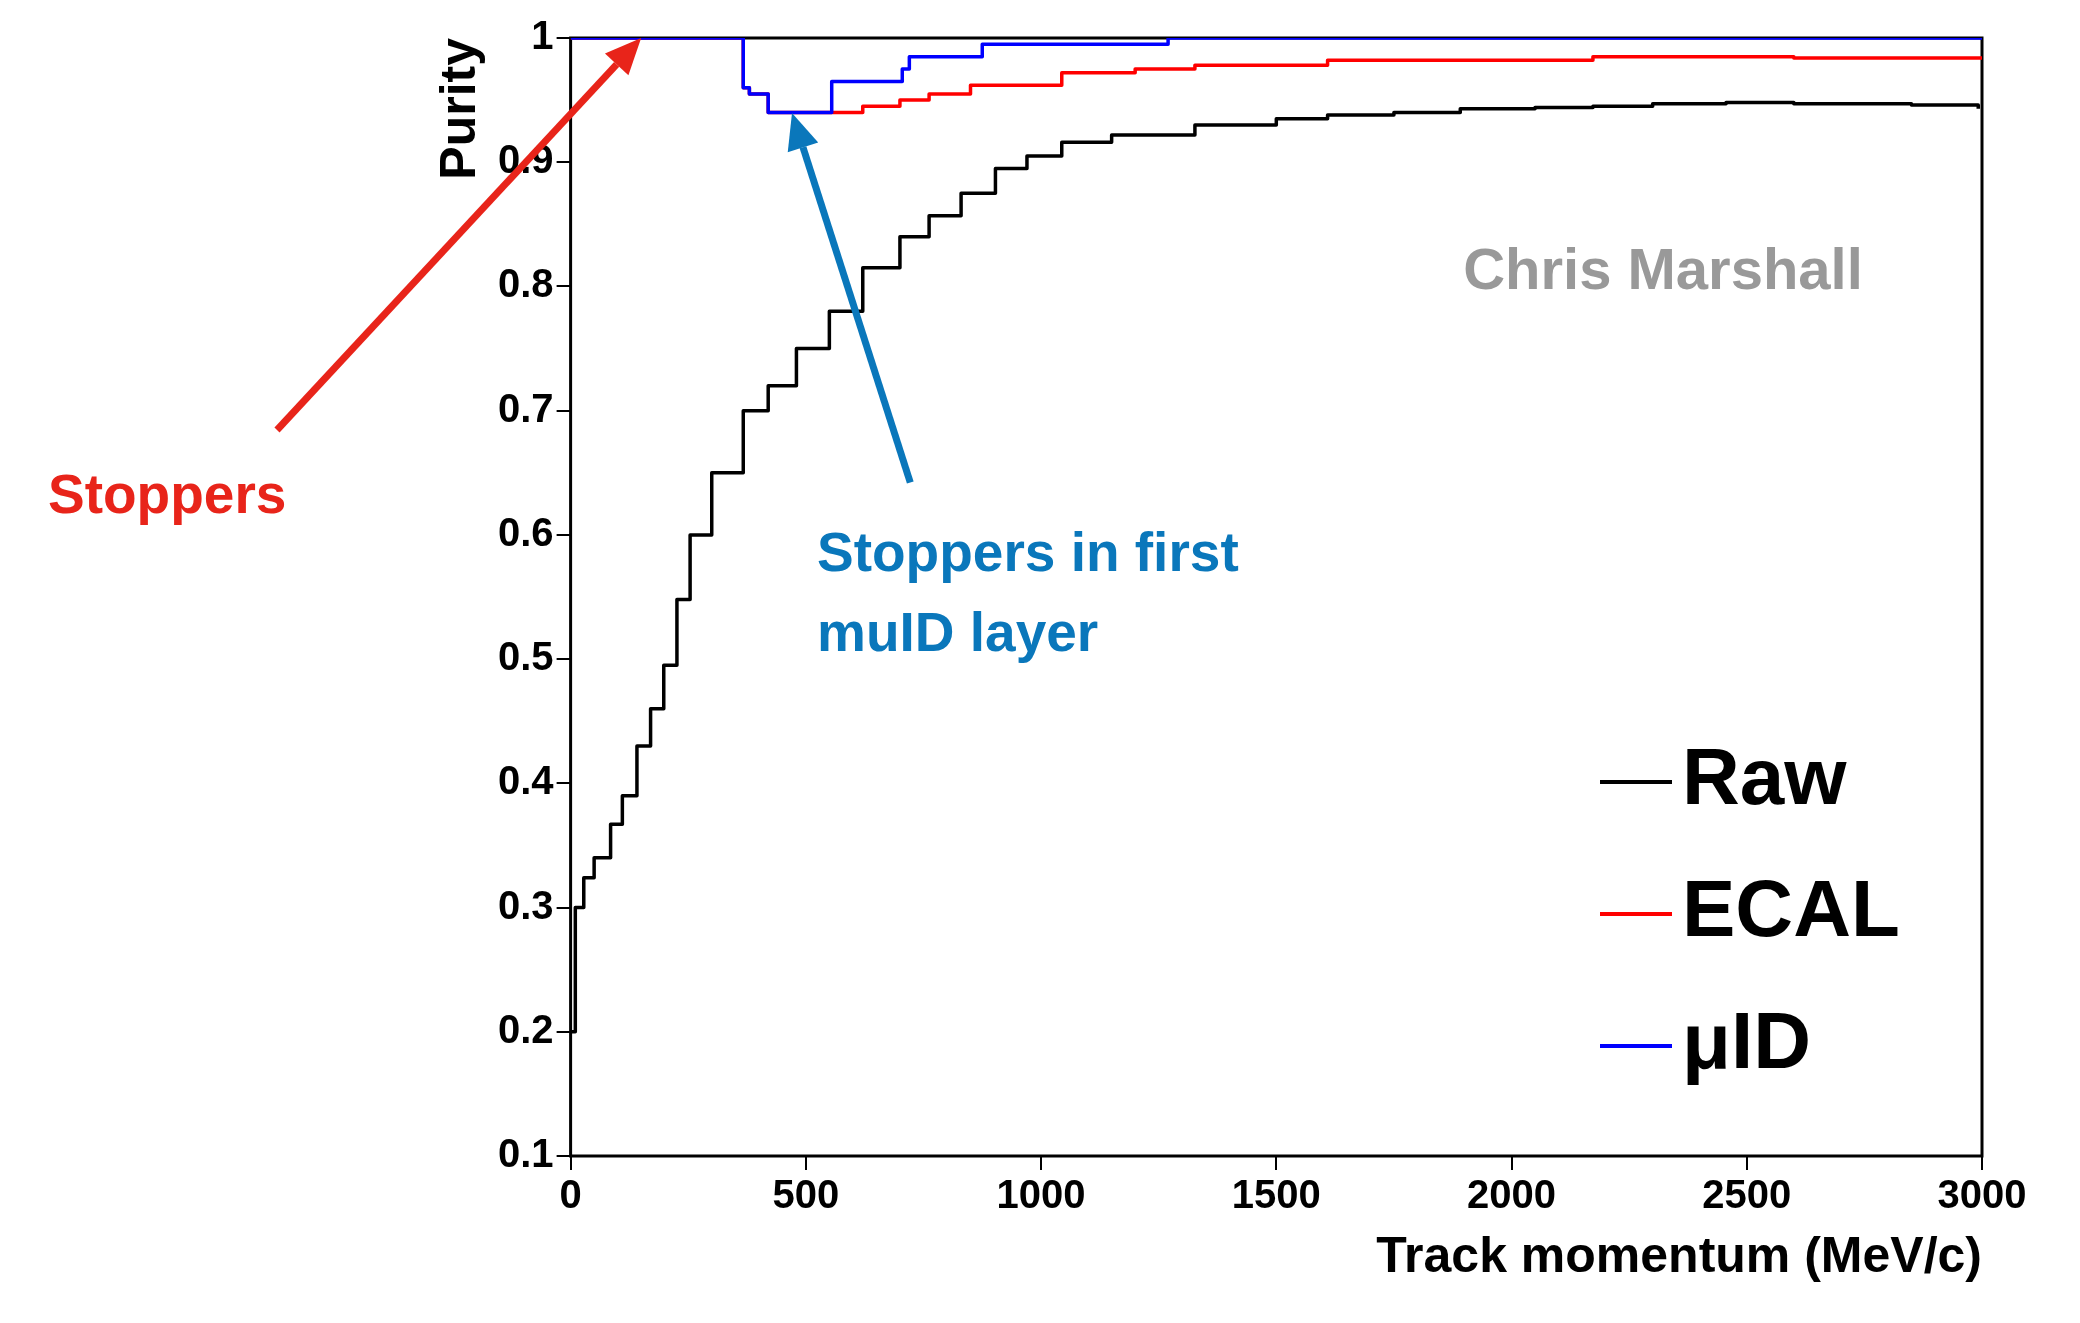  I want to click on text: Stoppers, so click(167, 494).